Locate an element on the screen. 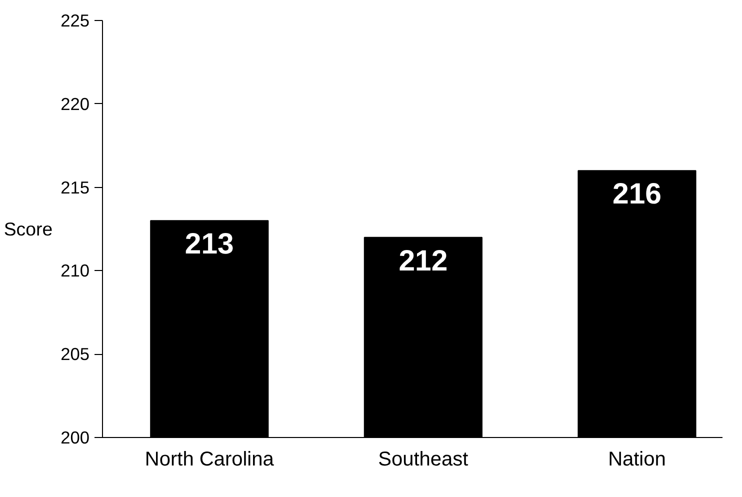  y-tick-label: 225 is located at coordinates (75, 20).